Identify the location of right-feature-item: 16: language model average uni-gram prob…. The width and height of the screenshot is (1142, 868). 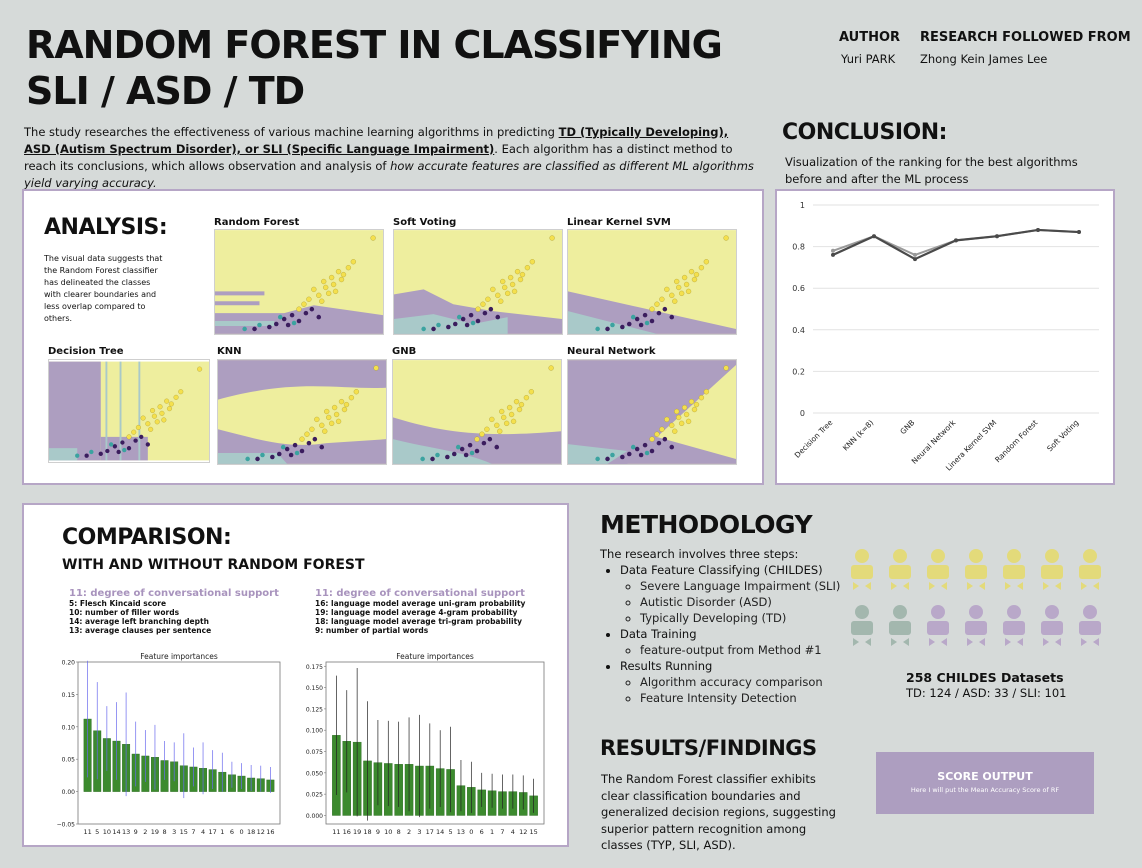
(420, 603).